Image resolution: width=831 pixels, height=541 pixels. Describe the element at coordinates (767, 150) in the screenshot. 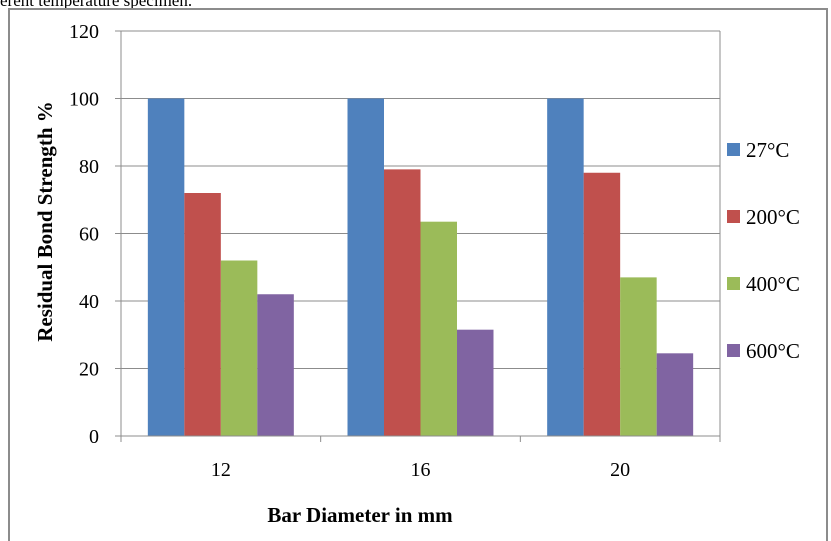

I see `legend-label: 27°C` at that location.